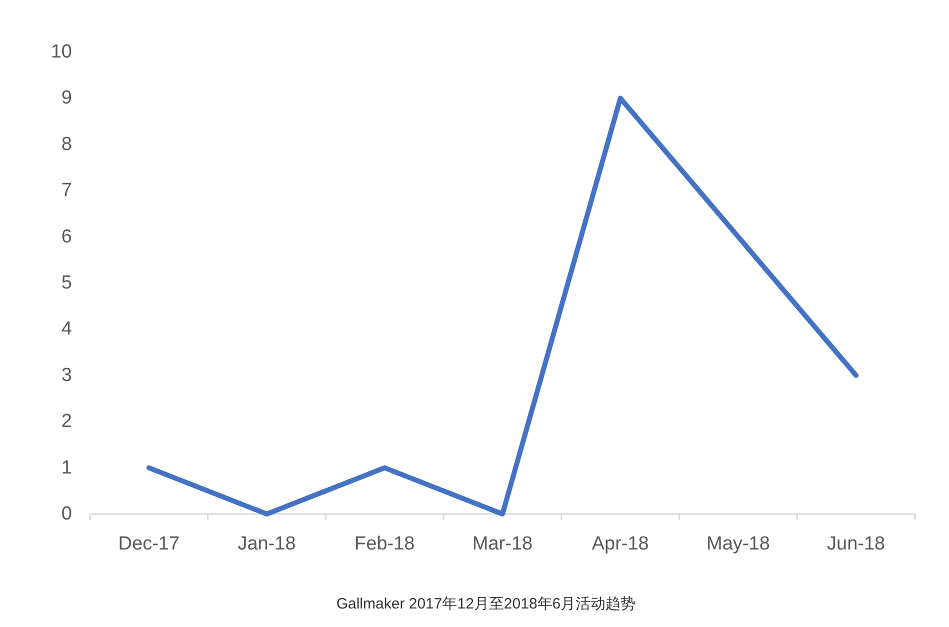 The height and width of the screenshot is (627, 949). I want to click on y-tick-label: 3, so click(66, 375).